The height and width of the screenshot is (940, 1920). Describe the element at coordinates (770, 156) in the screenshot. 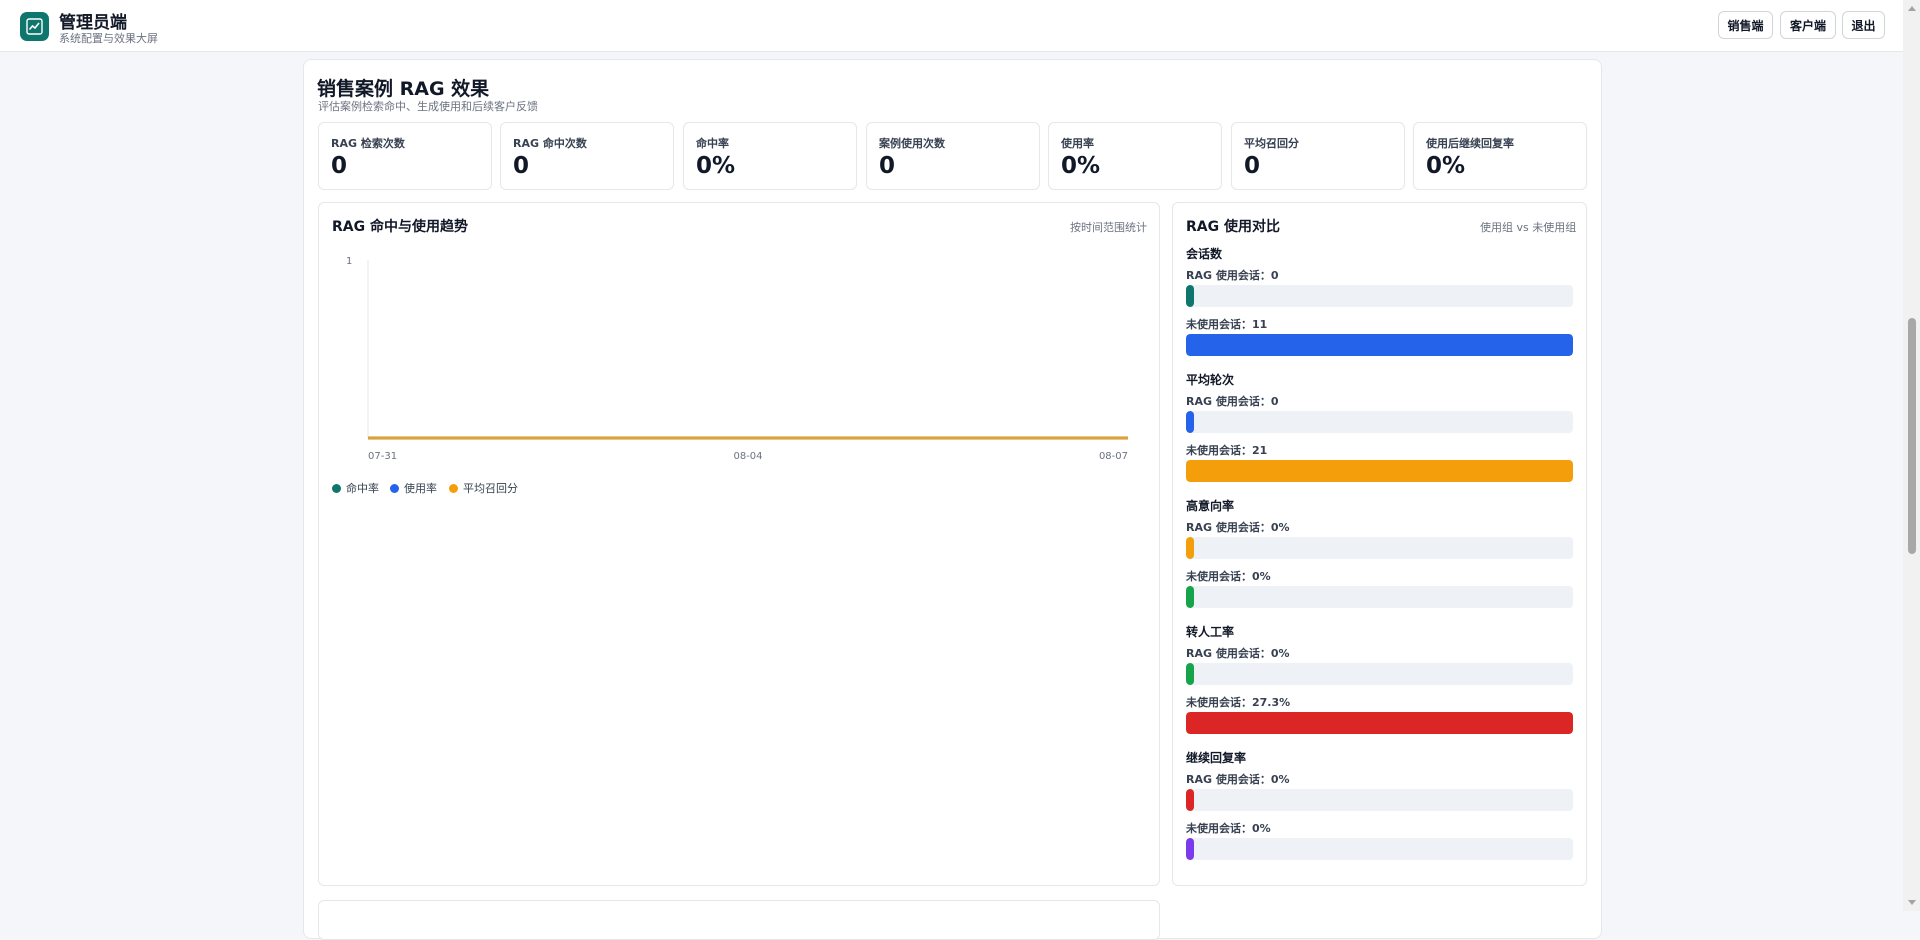

I see `stat-card-hit-rate: 命中率 0%` at that location.